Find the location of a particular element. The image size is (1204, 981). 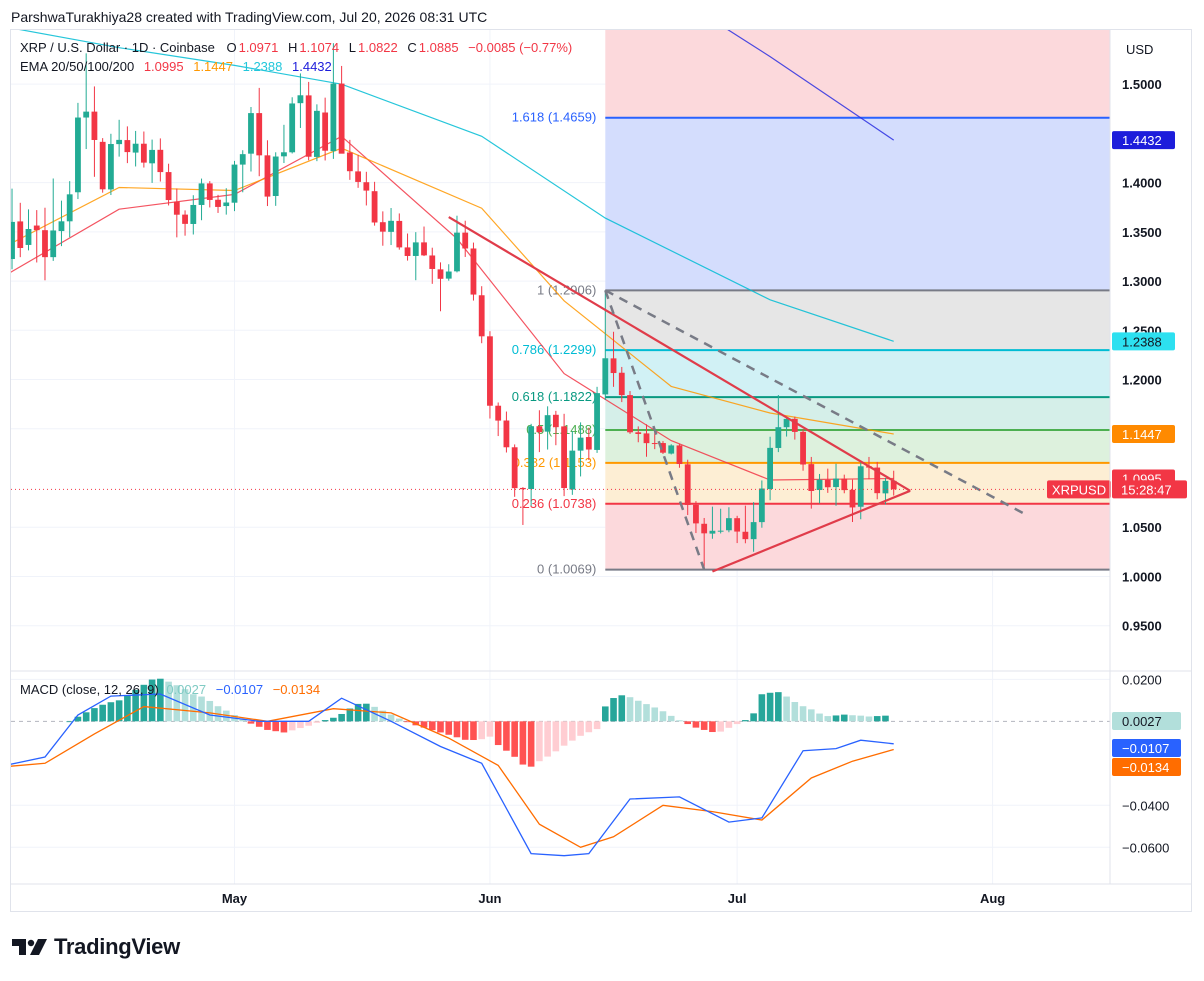

macd-tick-label: −0.0400 is located at coordinates (1145, 805).